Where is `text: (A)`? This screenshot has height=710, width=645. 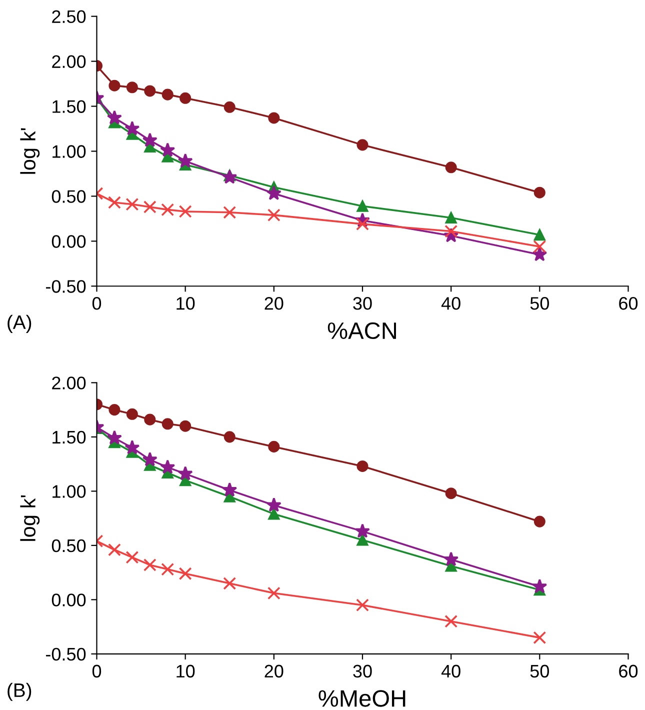 text: (A) is located at coordinates (20, 323).